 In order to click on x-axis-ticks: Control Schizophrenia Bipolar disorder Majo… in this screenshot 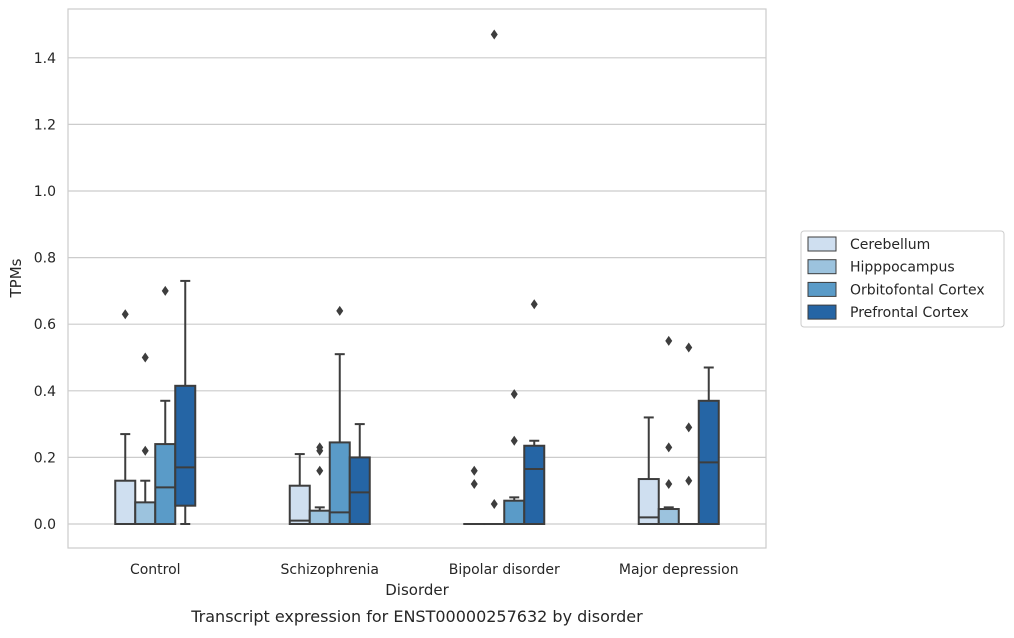, I will do `click(434, 570)`.